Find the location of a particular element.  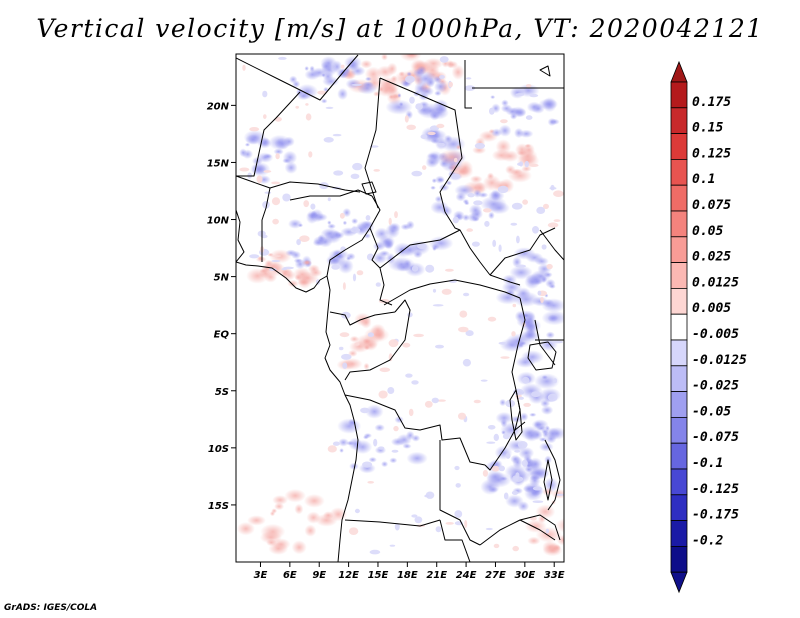

colorbar-label: 0.075 is located at coordinates (711, 205).